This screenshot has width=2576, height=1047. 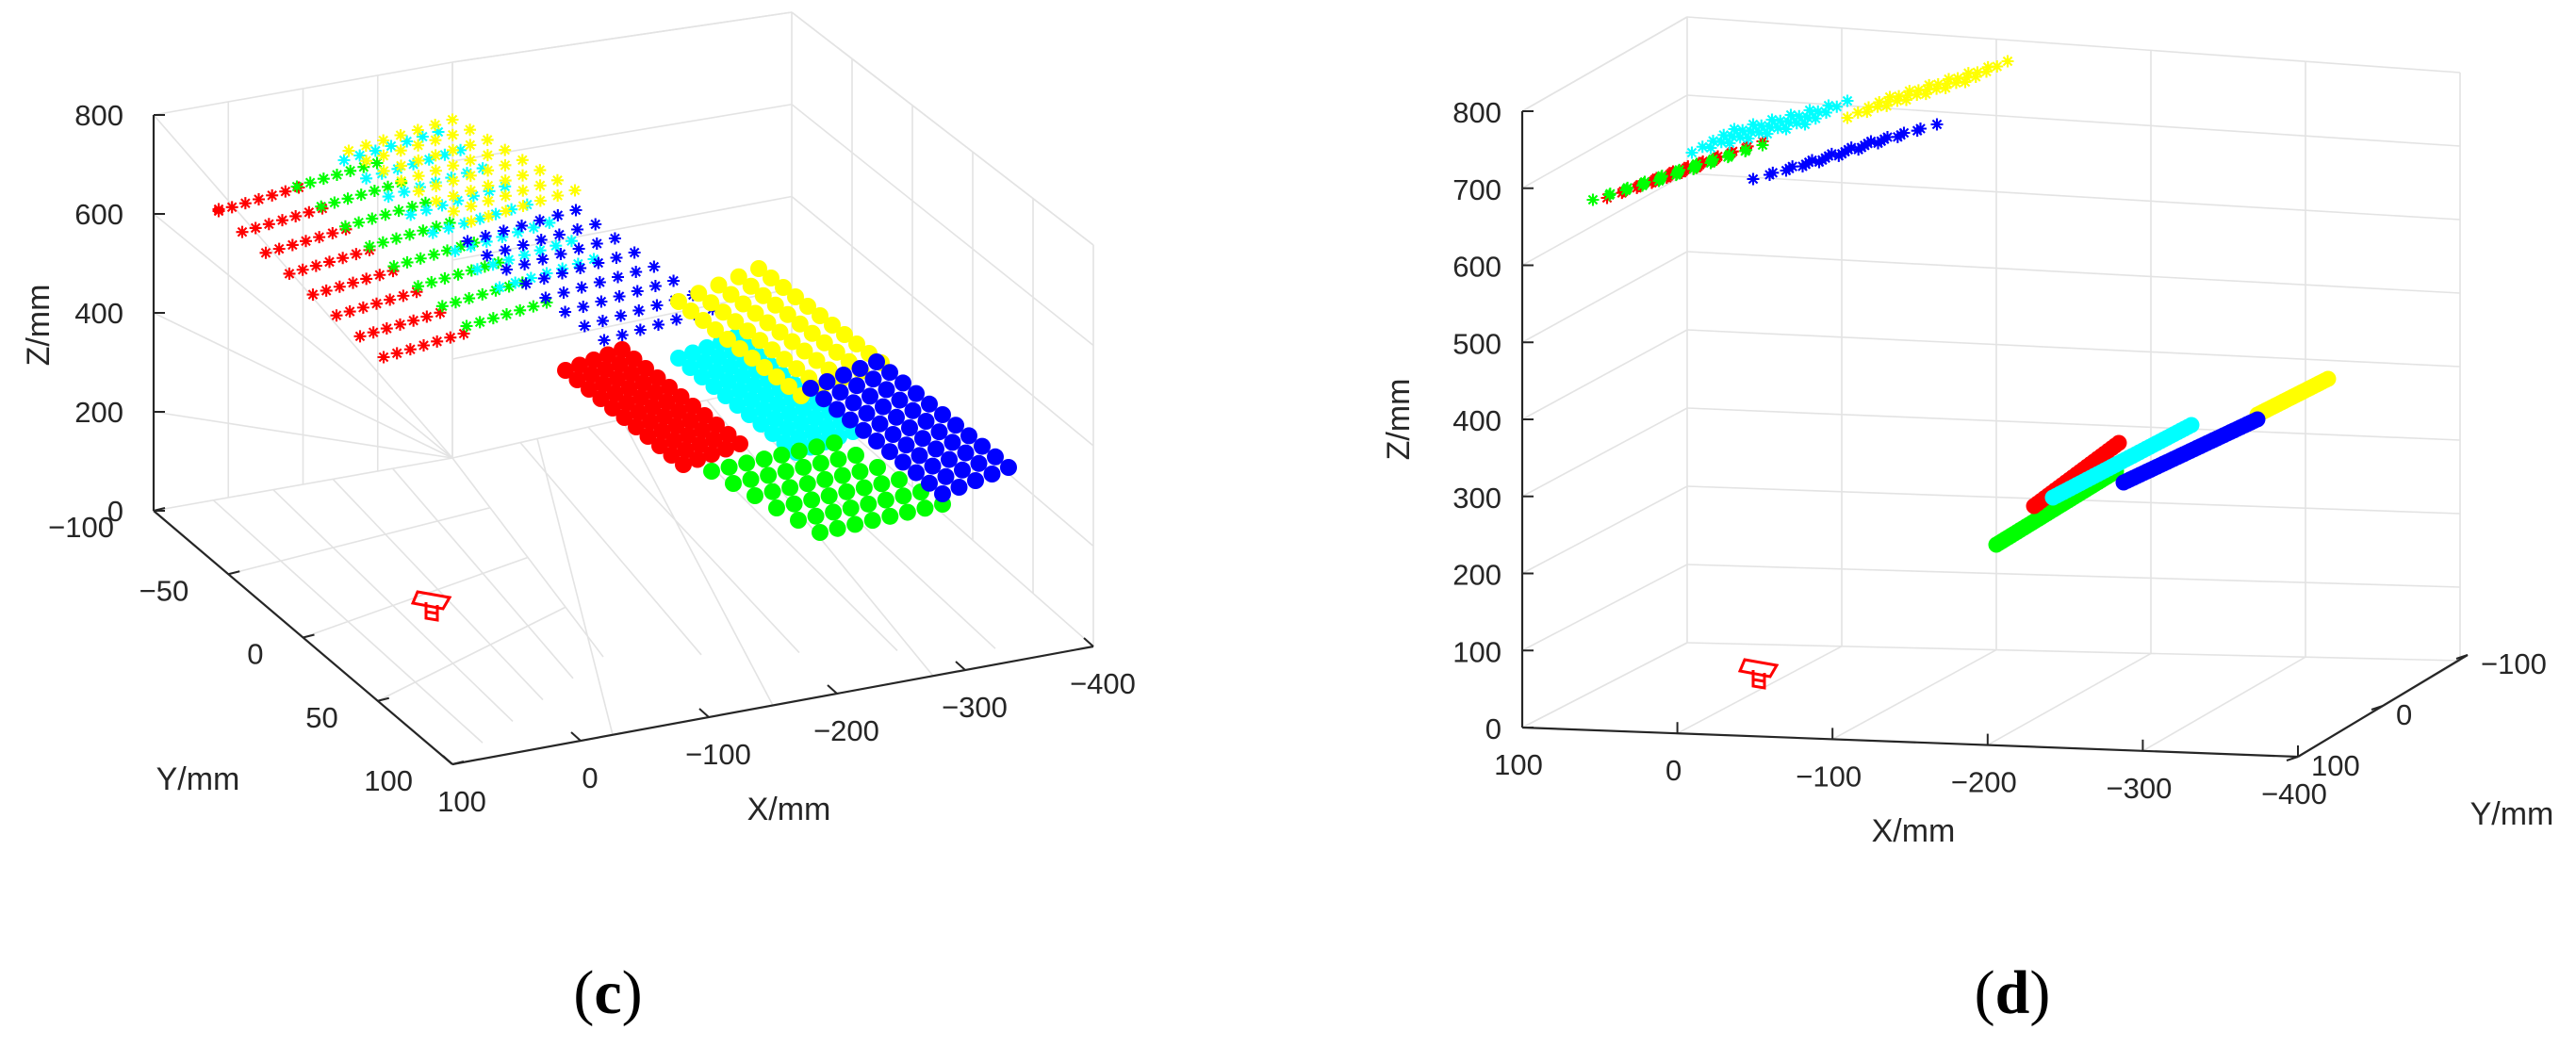 What do you see at coordinates (1887, 137) in the screenshot?
I see `d-upper-blue-patch-marker` at bounding box center [1887, 137].